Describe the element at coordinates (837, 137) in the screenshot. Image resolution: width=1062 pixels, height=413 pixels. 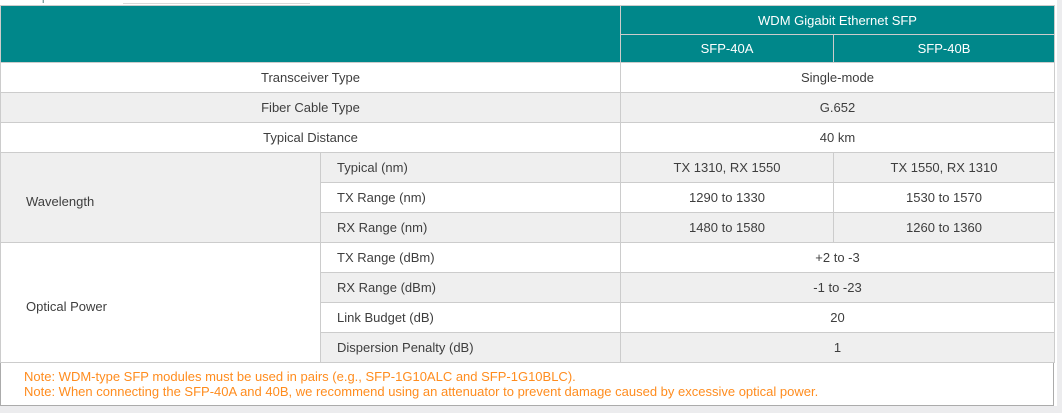
I see `value-typical-distance: 40 km` at that location.